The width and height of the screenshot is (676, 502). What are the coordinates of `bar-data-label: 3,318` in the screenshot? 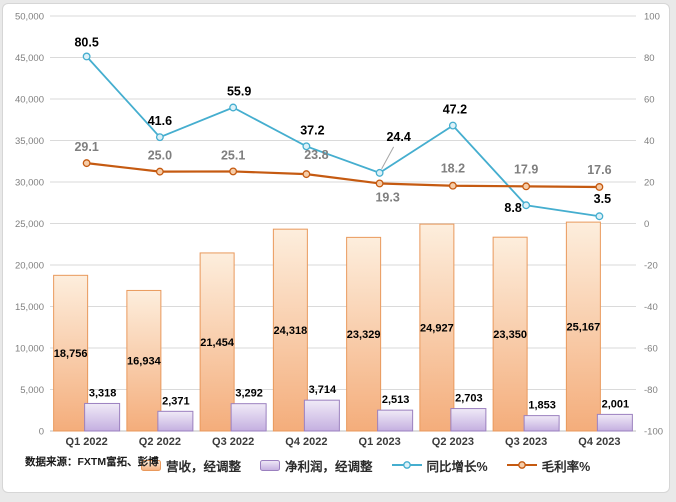 It's located at (103, 393).